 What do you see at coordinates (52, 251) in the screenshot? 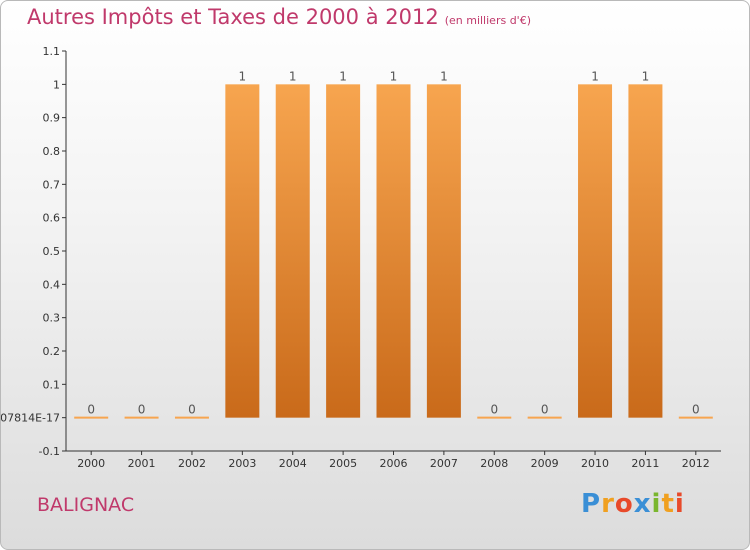
I see `y-tick-label: 0.5` at bounding box center [52, 251].